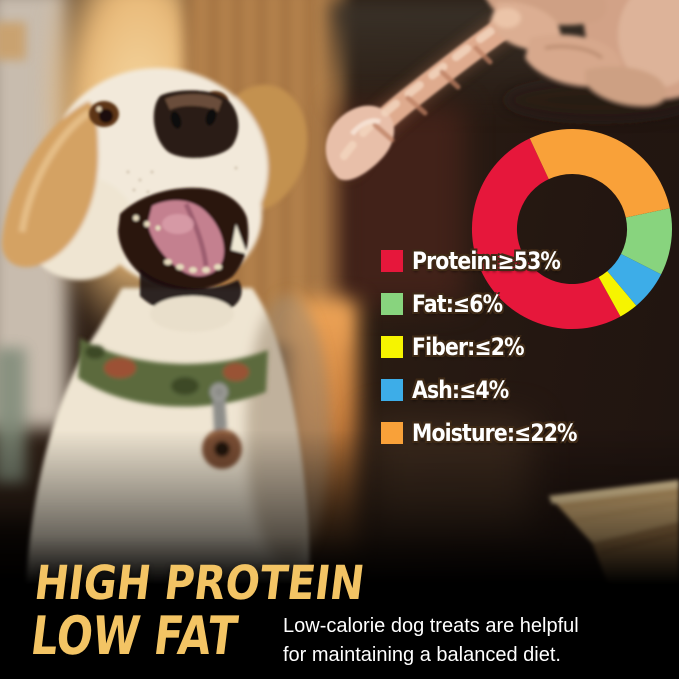 The image size is (679, 679). Describe the element at coordinates (392, 433) in the screenshot. I see `legend-swatch-moisture` at that location.